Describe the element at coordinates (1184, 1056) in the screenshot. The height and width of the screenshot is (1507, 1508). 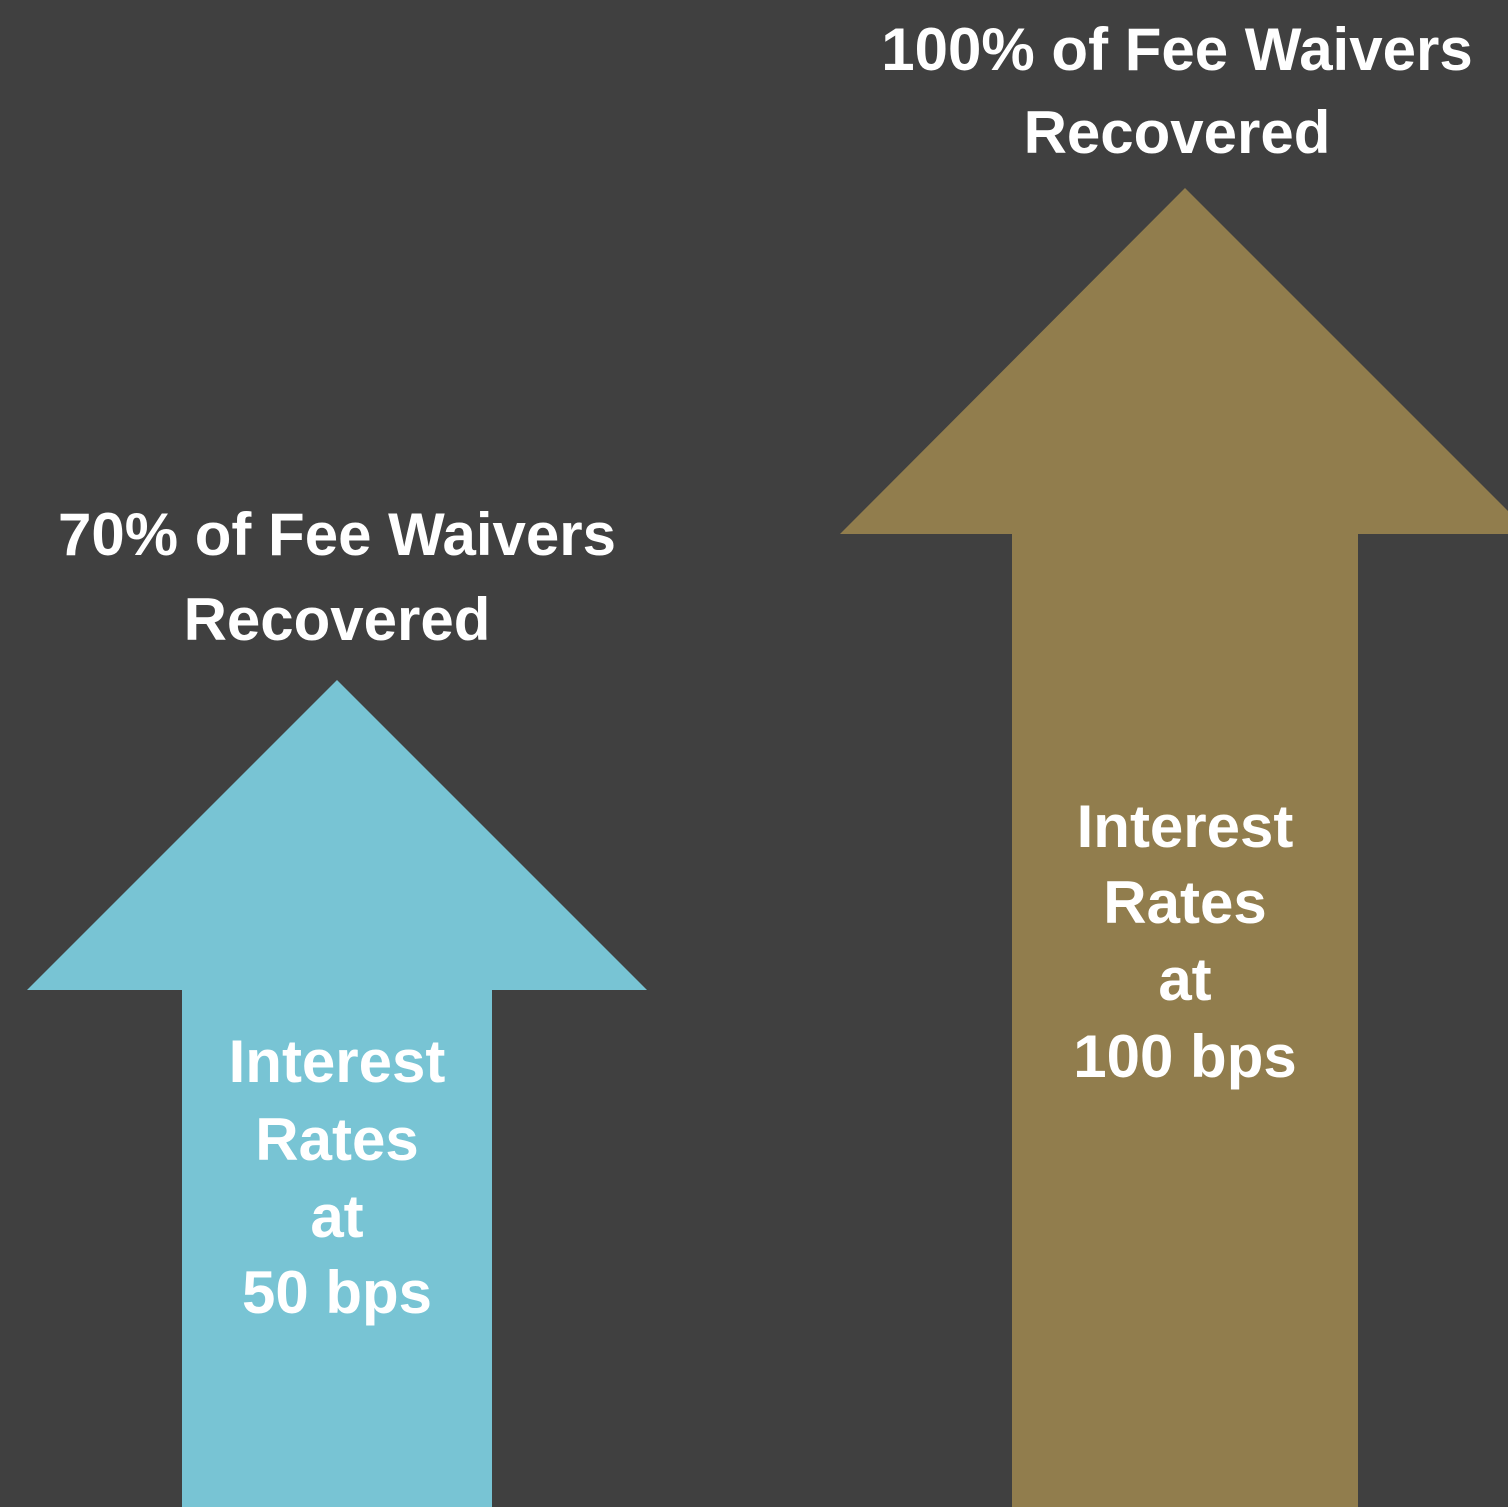
I see `arrow-label-line: 100 bps` at that location.